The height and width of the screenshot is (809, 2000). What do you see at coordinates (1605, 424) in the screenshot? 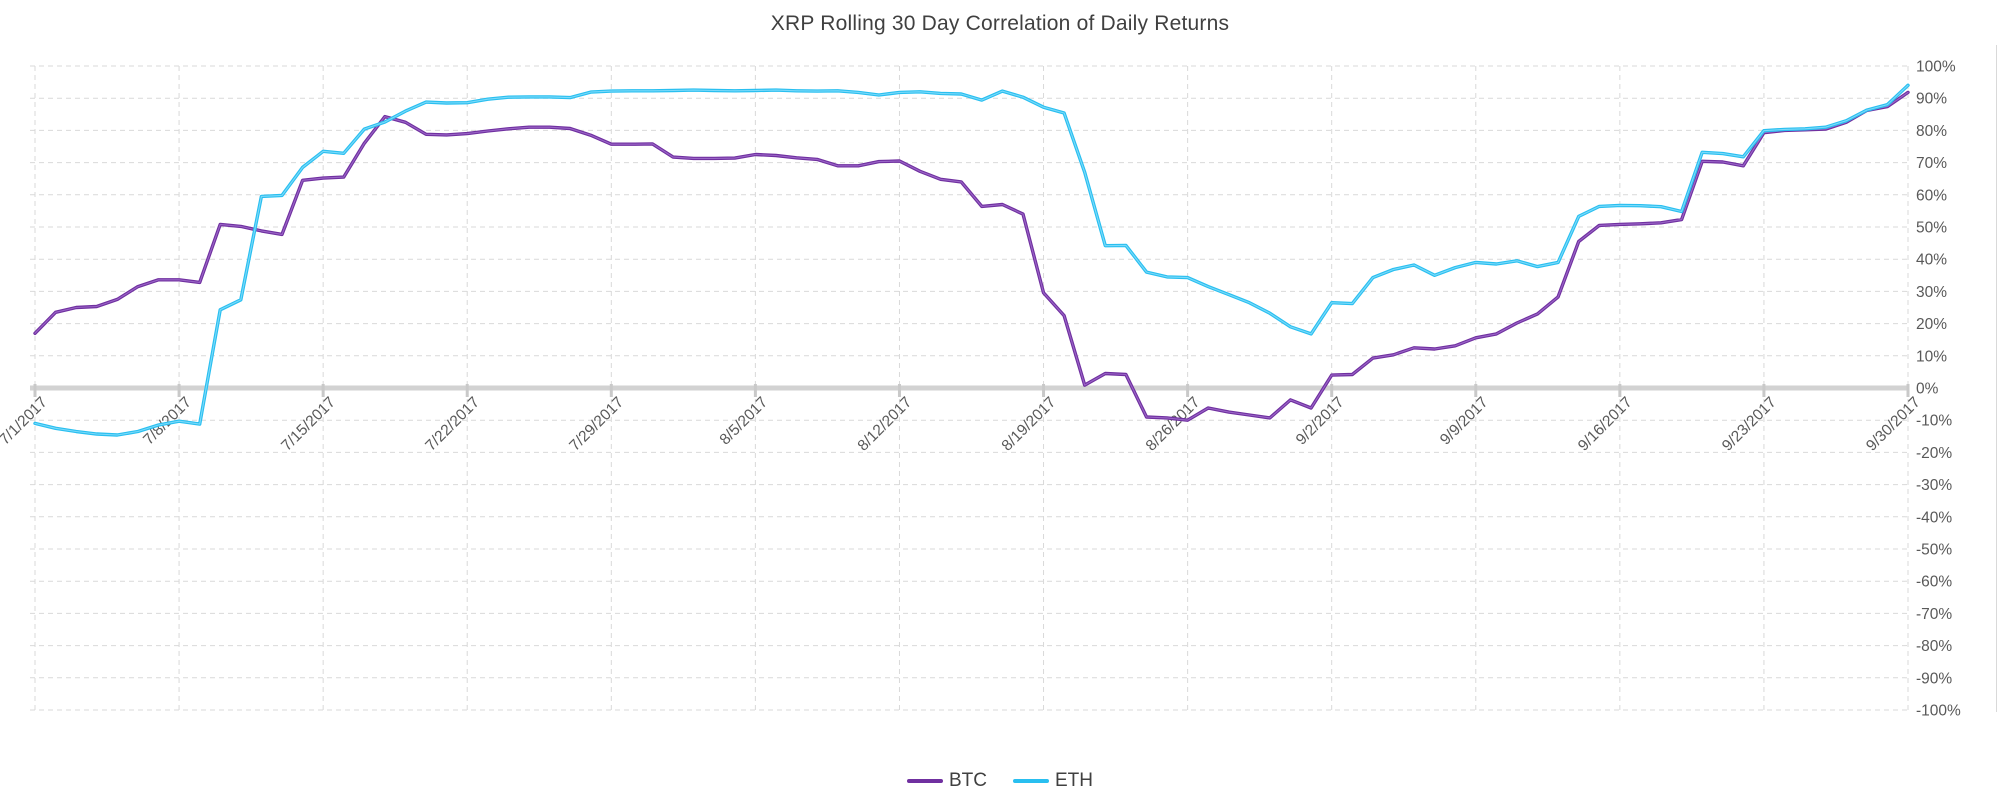
I see `x-axis-tick-label: 9/16/2017` at bounding box center [1605, 424].